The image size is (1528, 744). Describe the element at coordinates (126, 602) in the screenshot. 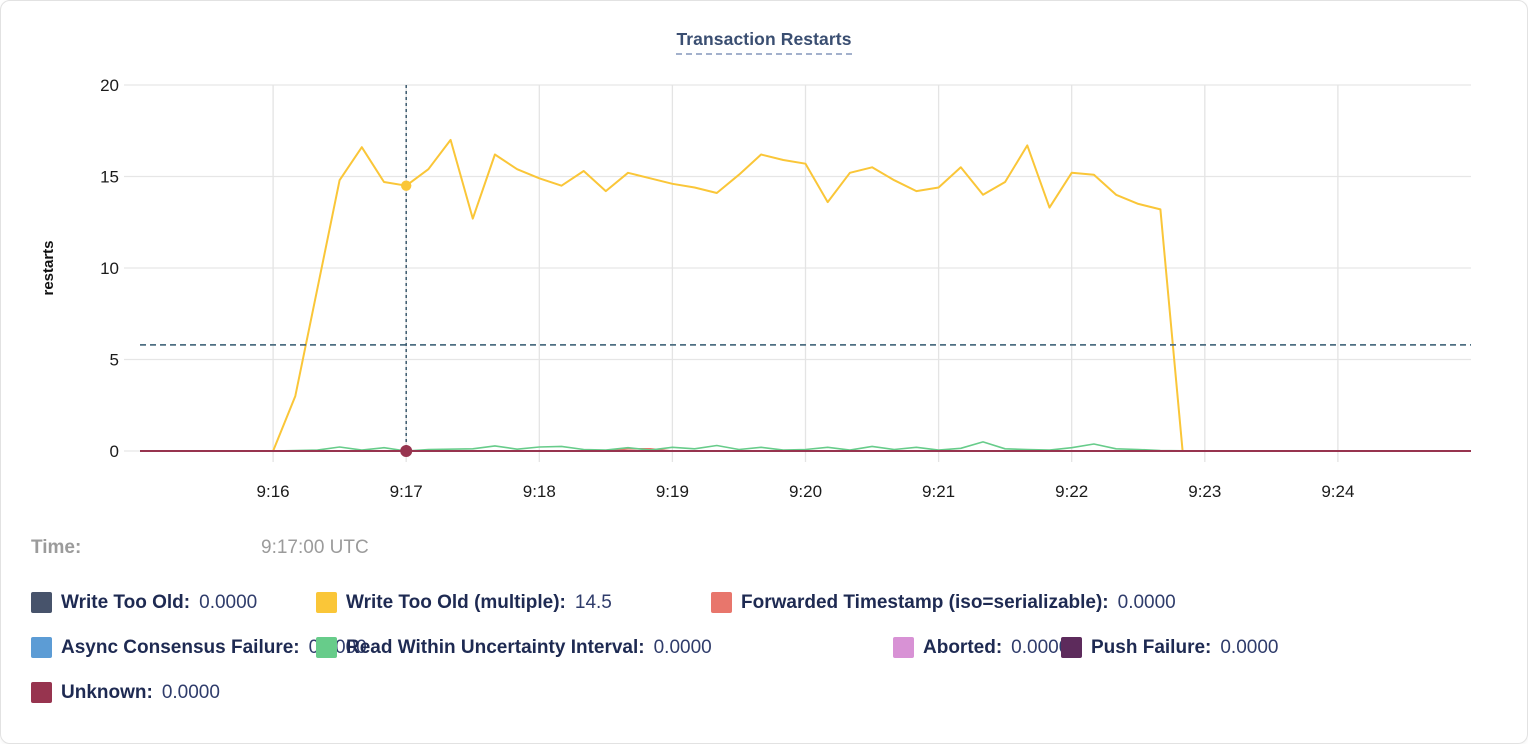

I see `legend-label: Write Too Old:` at that location.